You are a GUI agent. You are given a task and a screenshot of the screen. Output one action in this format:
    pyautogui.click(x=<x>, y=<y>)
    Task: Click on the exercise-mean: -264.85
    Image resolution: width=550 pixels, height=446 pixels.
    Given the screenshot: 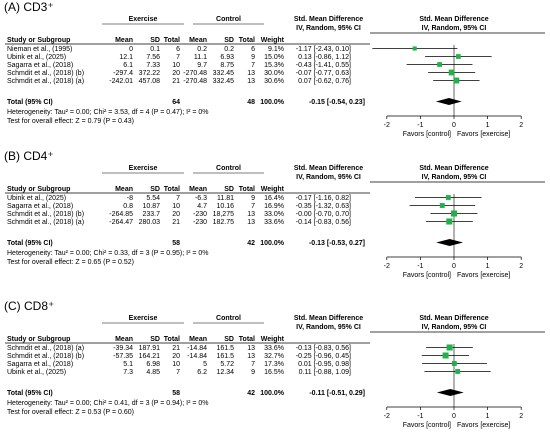 What is the action you would take?
    pyautogui.click(x=121, y=214)
    